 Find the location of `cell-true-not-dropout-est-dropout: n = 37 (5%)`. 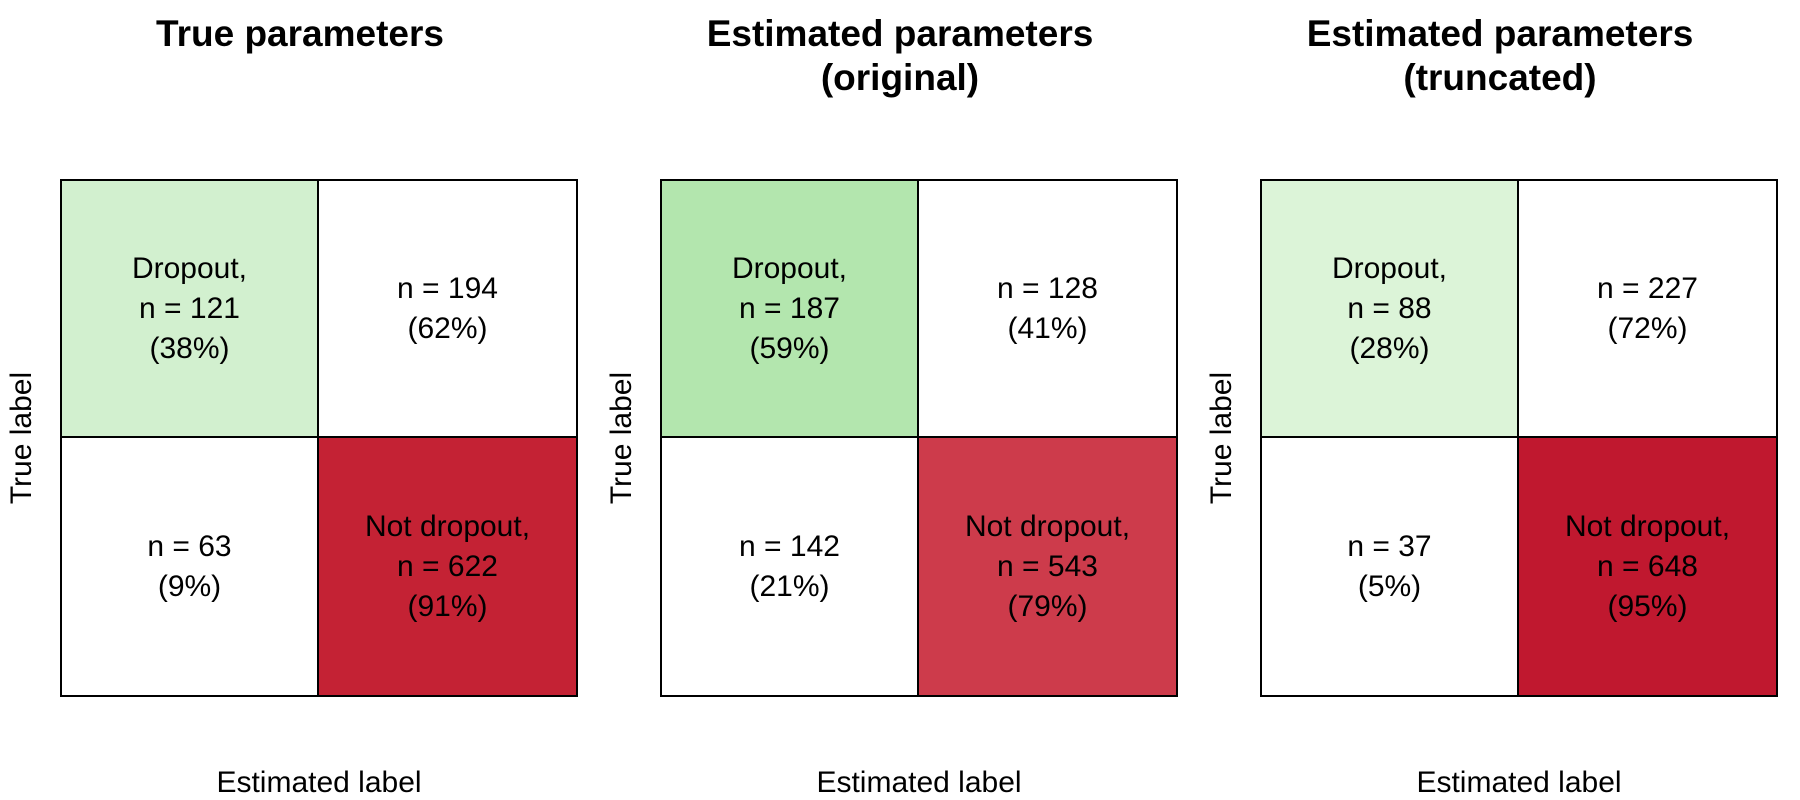

cell-true-not-dropout-est-dropout: n = 37 (5%) is located at coordinates (1390, 566).